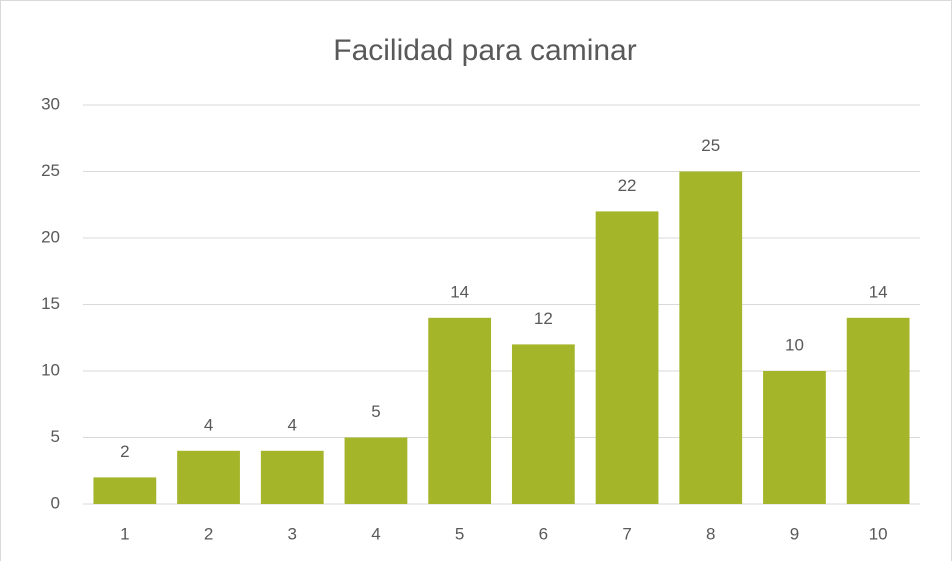 This screenshot has height=561, width=952. Describe the element at coordinates (710, 145) in the screenshot. I see `data-label: 25` at that location.